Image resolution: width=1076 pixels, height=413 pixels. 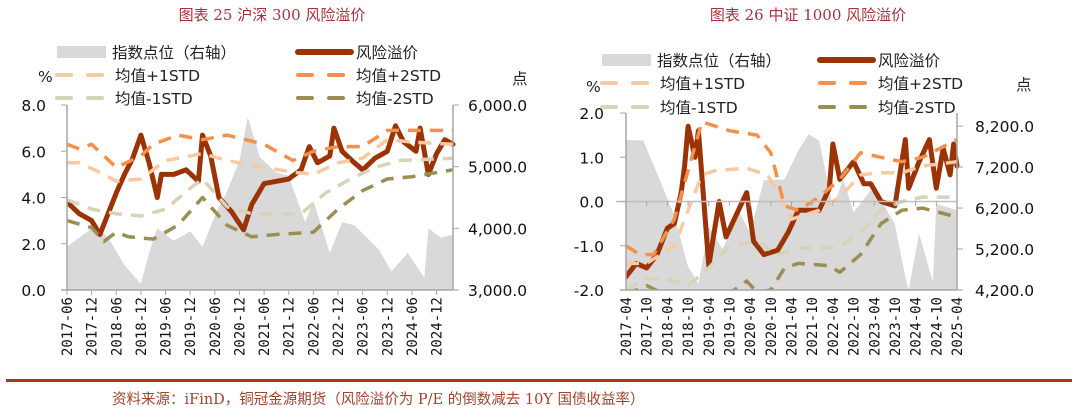 What do you see at coordinates (1004, 209) in the screenshot?
I see `y2-tick-label: 6,200.0` at bounding box center [1004, 209].